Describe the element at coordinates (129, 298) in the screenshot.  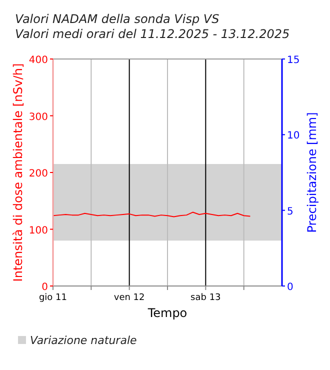
I see `x-tick-label: ven 12` at that location.